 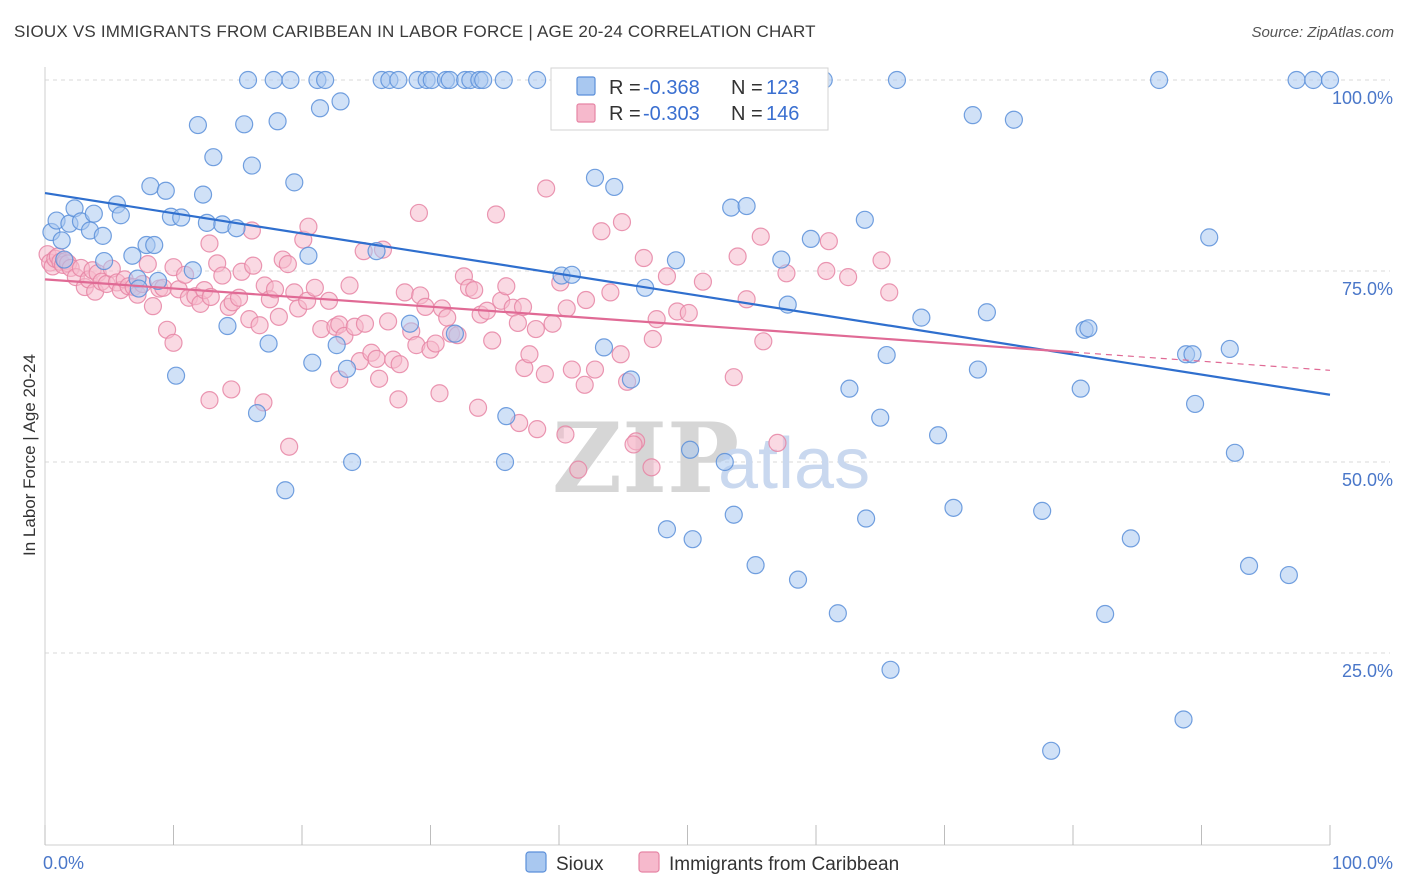 I want to click on legend-swatch-caribbean, so click(x=586, y=113).